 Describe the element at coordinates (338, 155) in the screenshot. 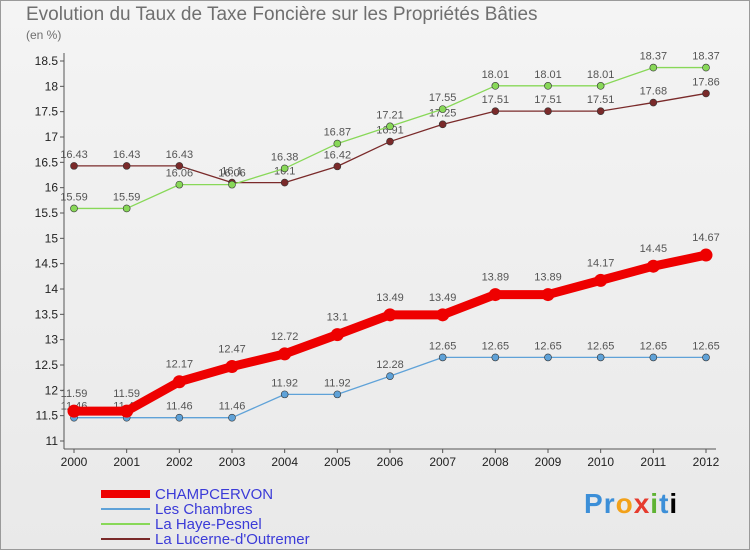

I see `data-label: 16.42` at that location.